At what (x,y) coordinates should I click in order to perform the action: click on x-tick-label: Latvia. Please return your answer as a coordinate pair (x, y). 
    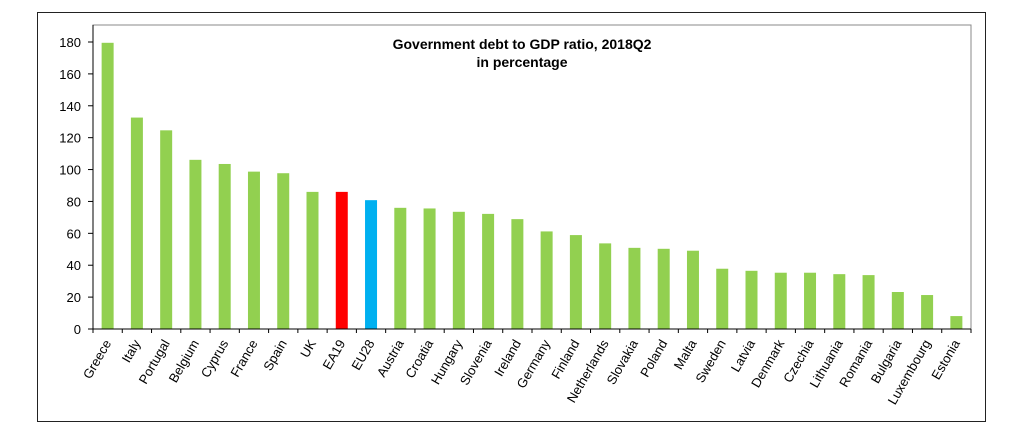
    Looking at the image, I should click on (743, 355).